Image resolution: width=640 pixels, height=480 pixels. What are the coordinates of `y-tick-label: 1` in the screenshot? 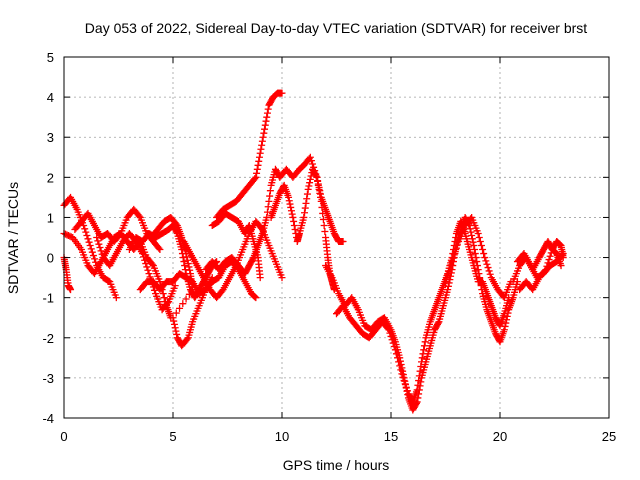 It's located at (50, 217).